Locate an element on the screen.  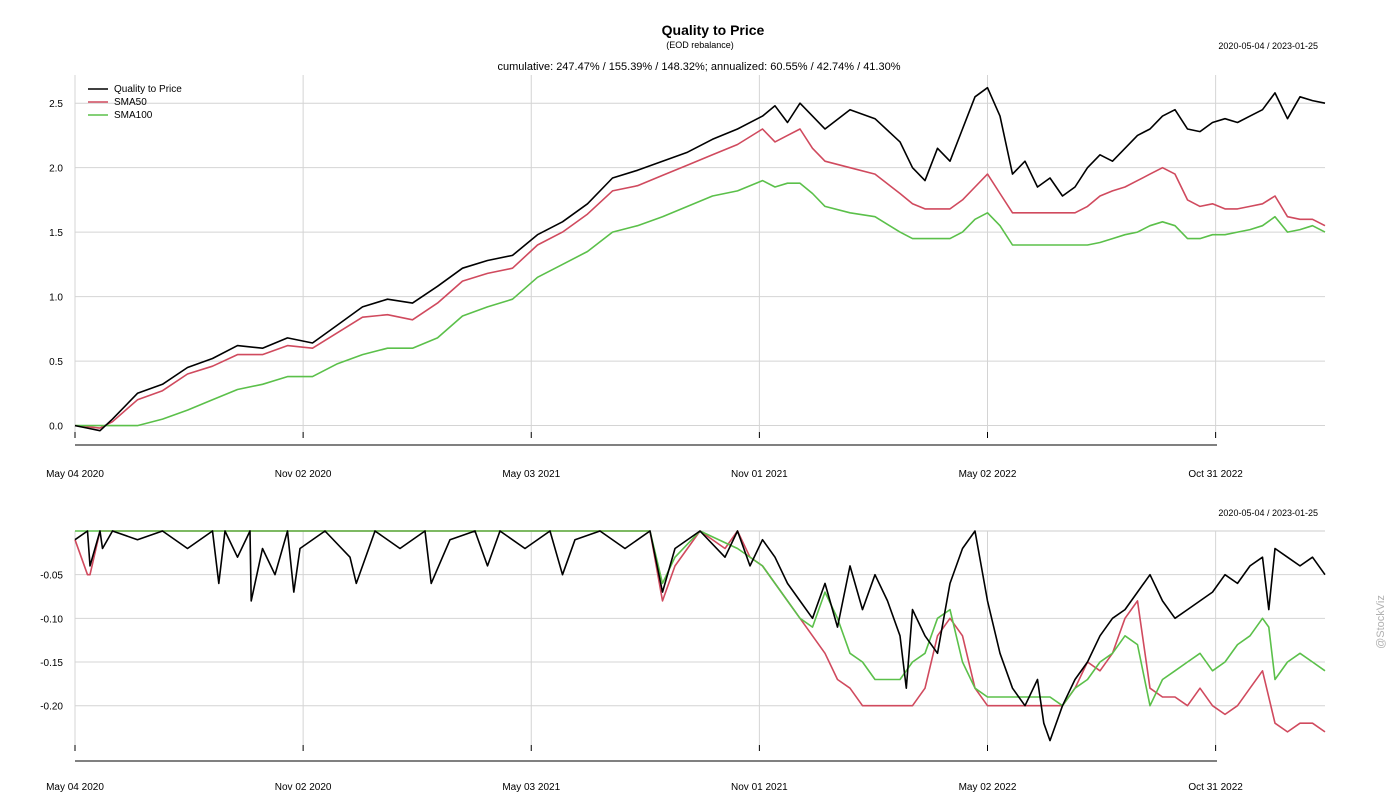
performance-y-tick-label-3: 1.5 is located at coordinates (56, 233).